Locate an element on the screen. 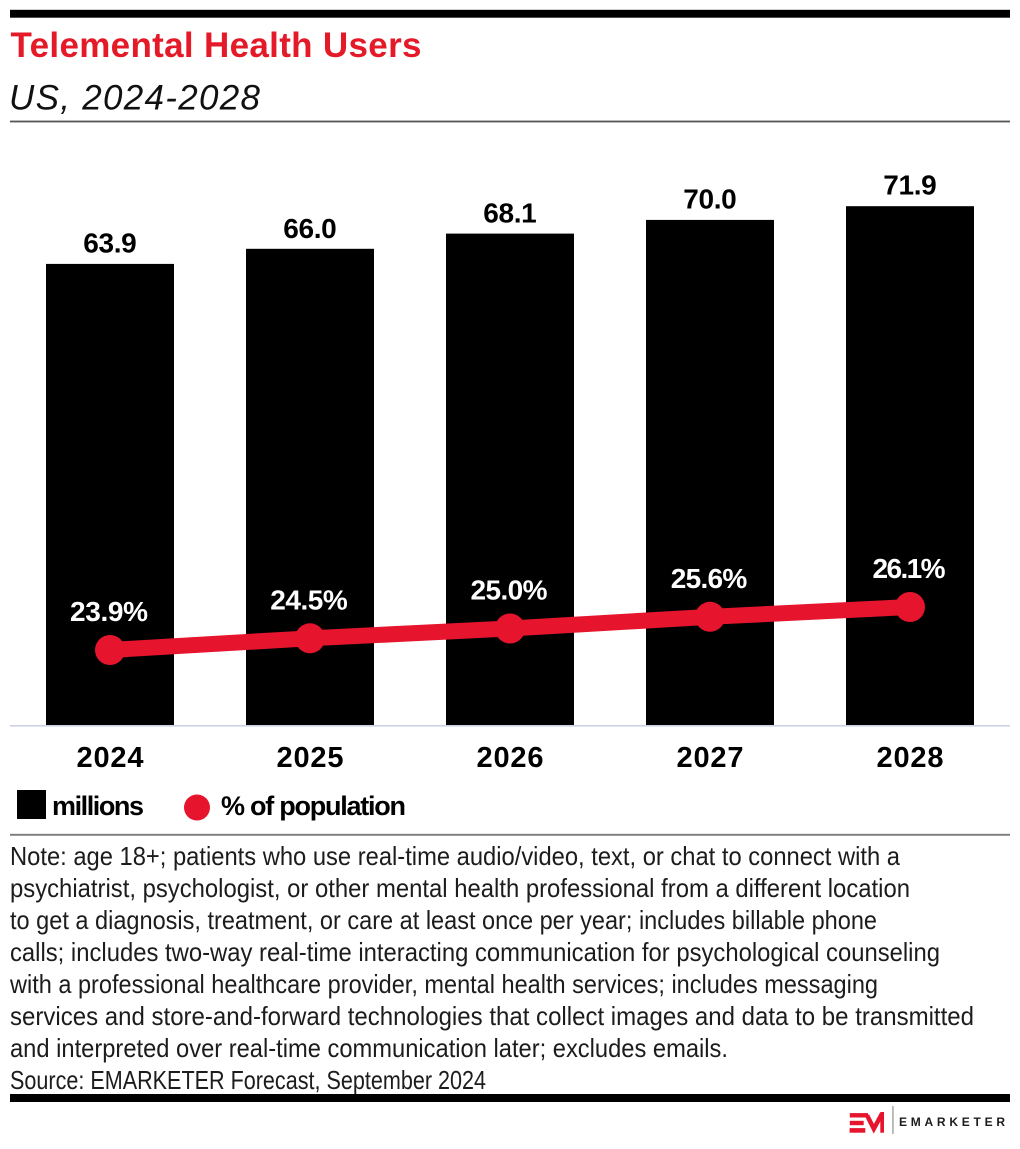 The image size is (1020, 1149). svg-text: 24.5% is located at coordinates (309, 599).